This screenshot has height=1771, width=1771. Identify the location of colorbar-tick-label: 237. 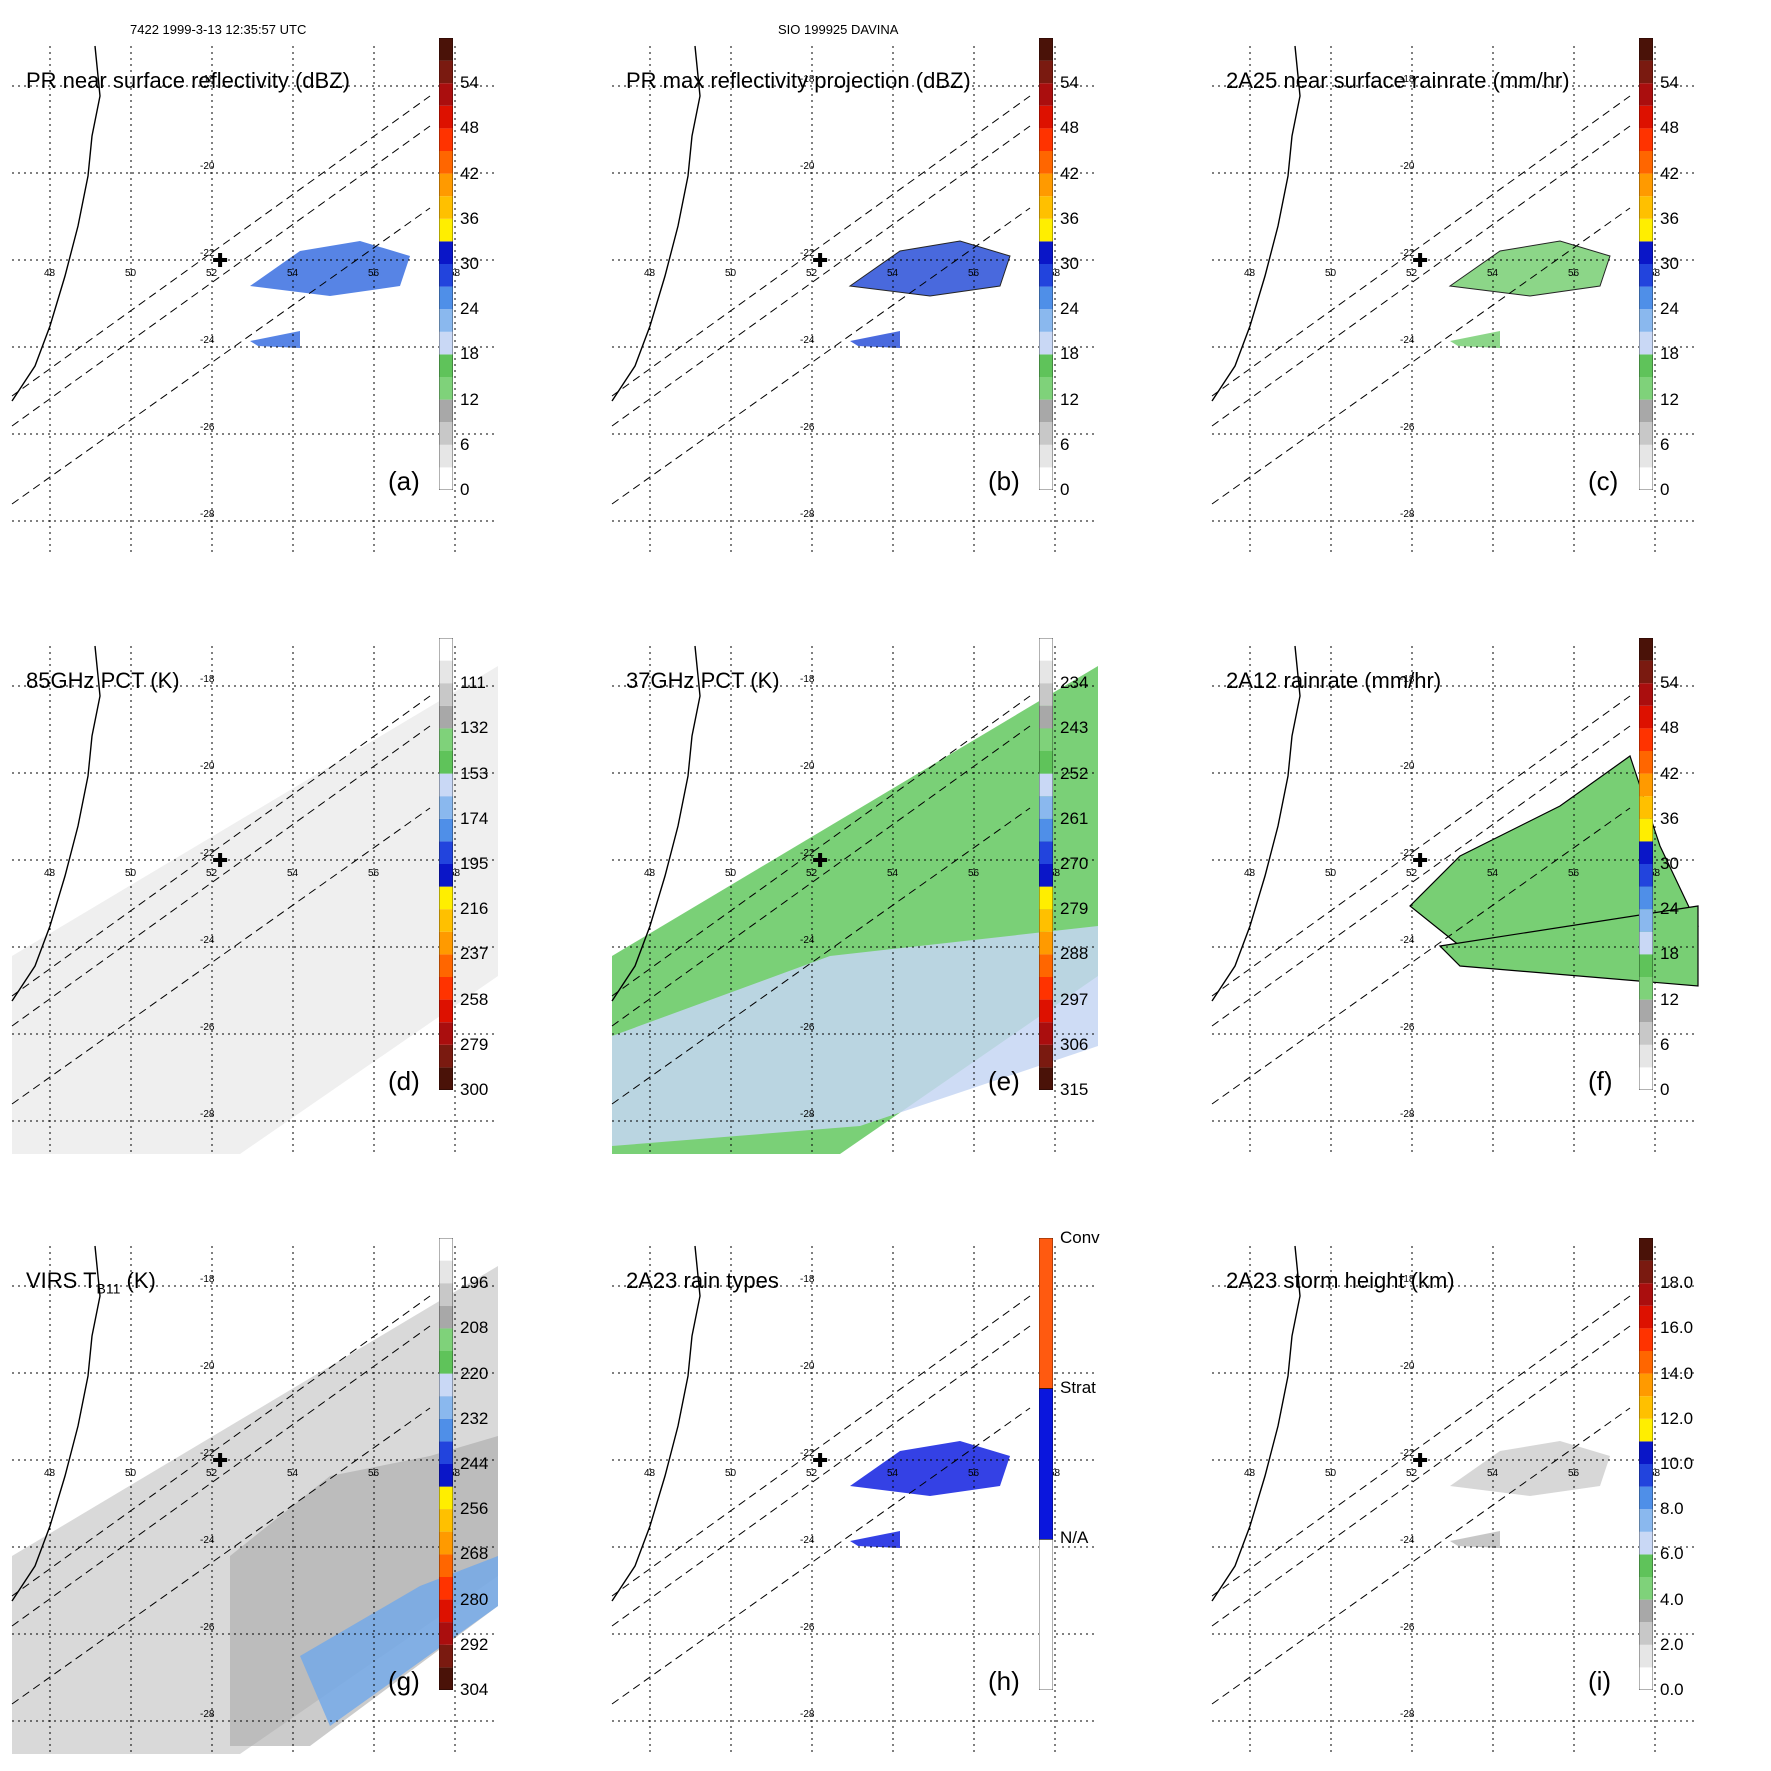
(474, 954).